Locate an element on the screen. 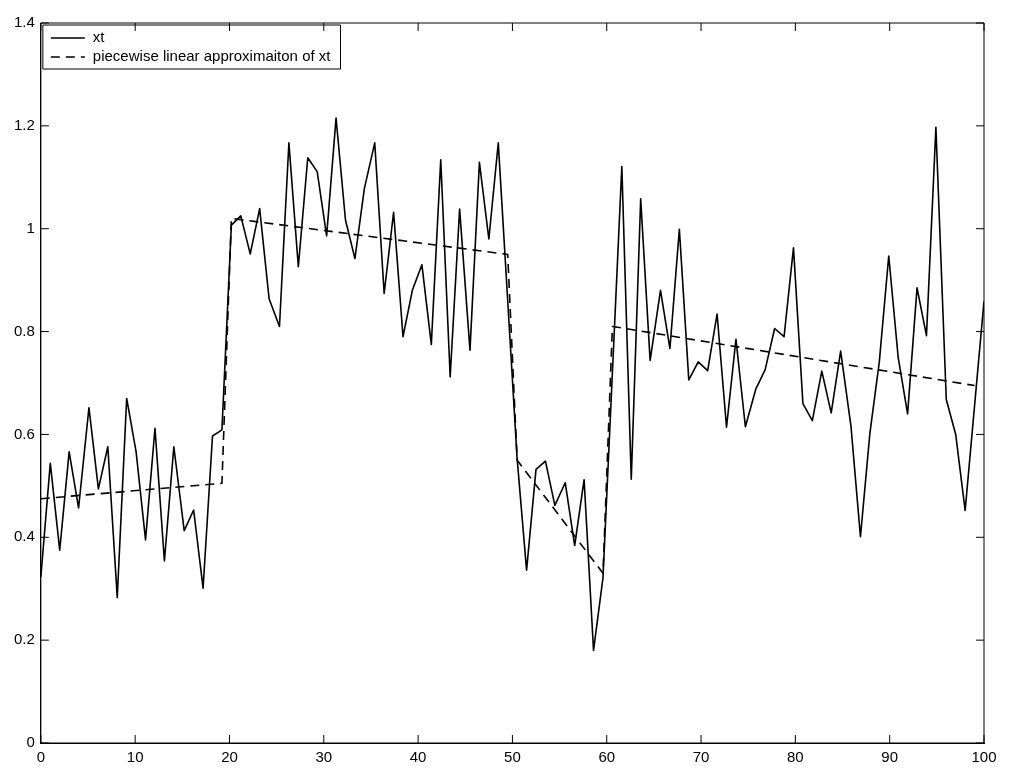 The width and height of the screenshot is (1015, 781). x-tick-label: 10 is located at coordinates (135, 757).